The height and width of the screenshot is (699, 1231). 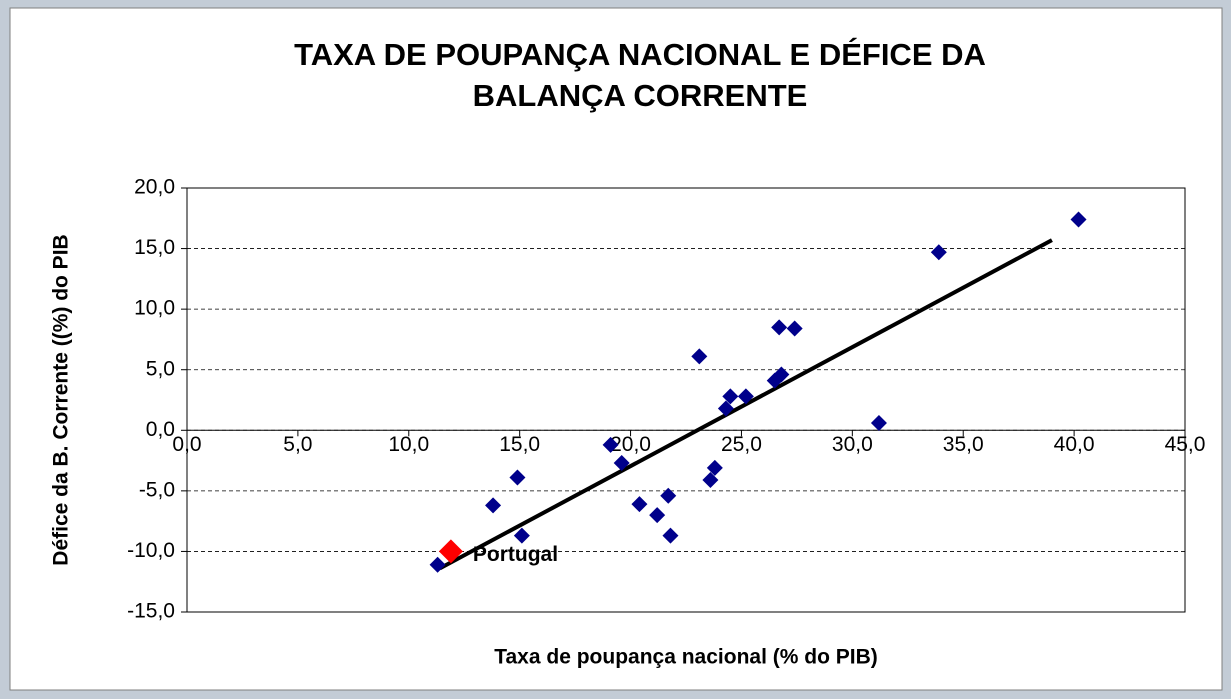 What do you see at coordinates (640, 95) in the screenshot?
I see `chart-title: BALANÇA CORRENTE` at bounding box center [640, 95].